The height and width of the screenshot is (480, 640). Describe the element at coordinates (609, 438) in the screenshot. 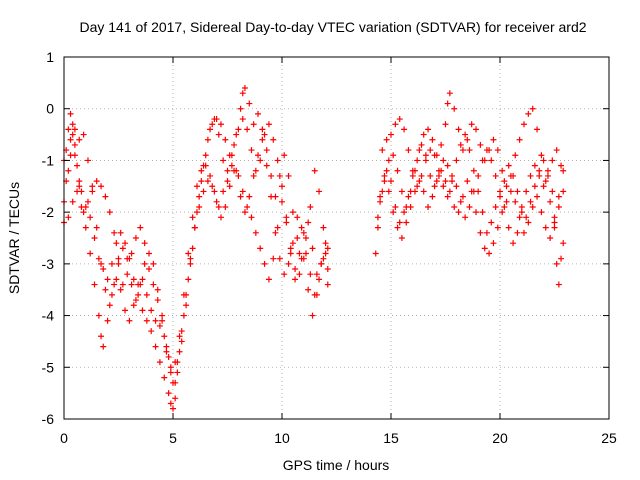

I see `x-tick-label: 25` at that location.